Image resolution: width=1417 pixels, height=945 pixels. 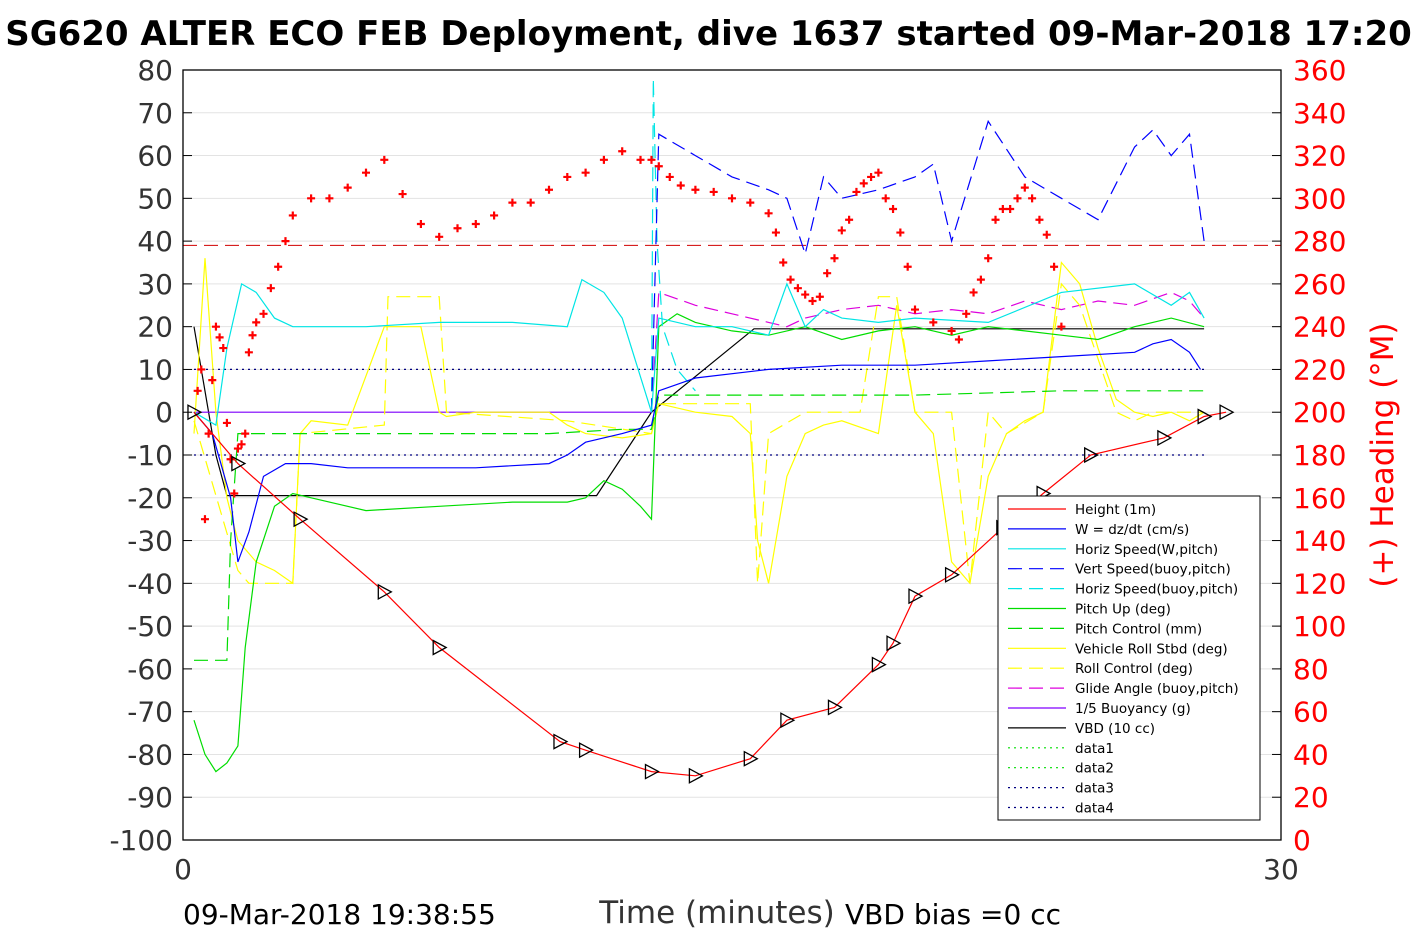 What do you see at coordinates (1319, 541) in the screenshot?
I see `y-right-tick-label: 140` at bounding box center [1319, 541].